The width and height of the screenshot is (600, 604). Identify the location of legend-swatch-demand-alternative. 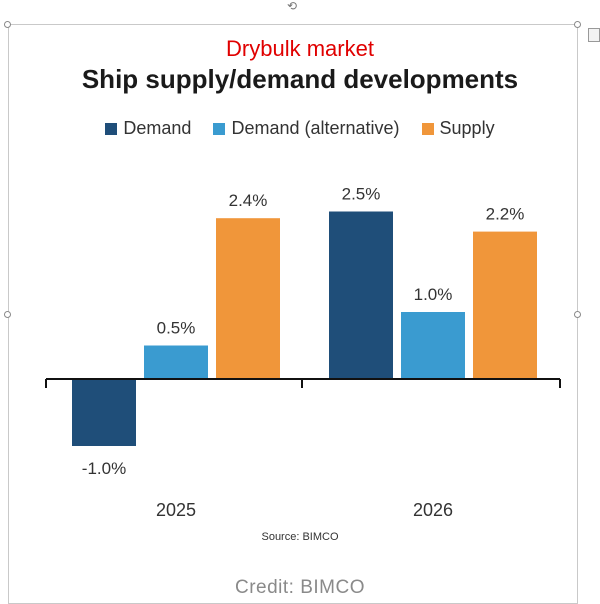
(219, 128).